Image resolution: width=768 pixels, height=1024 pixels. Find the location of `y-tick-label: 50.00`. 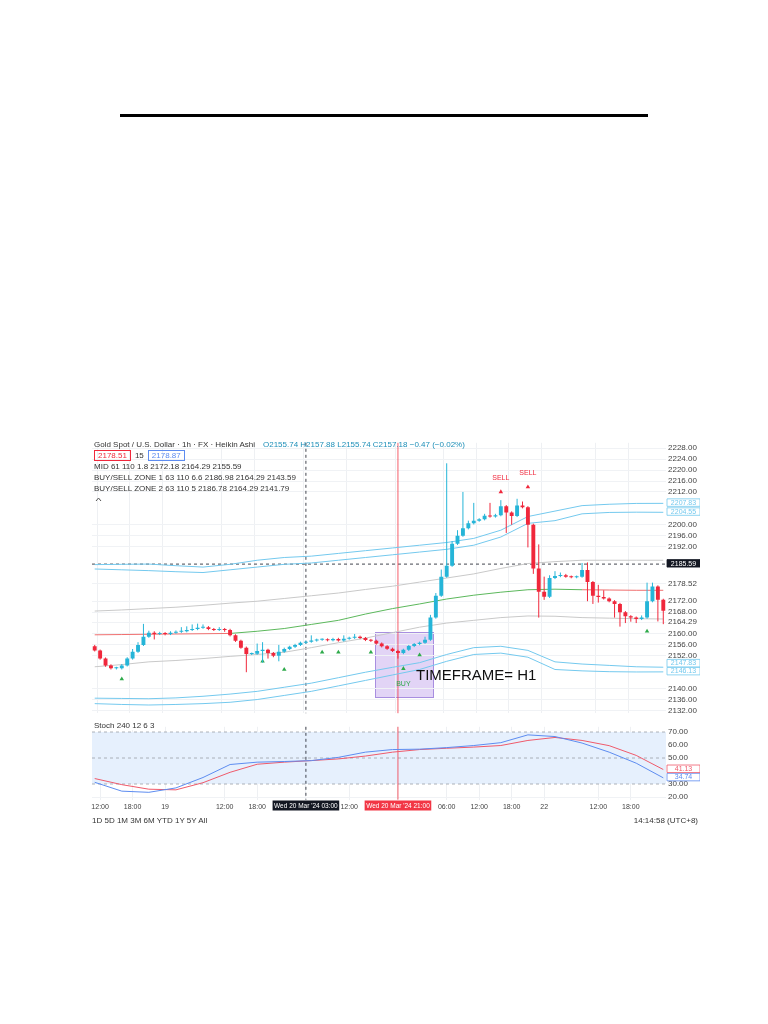

y-tick-label: 50.00 is located at coordinates (678, 758).